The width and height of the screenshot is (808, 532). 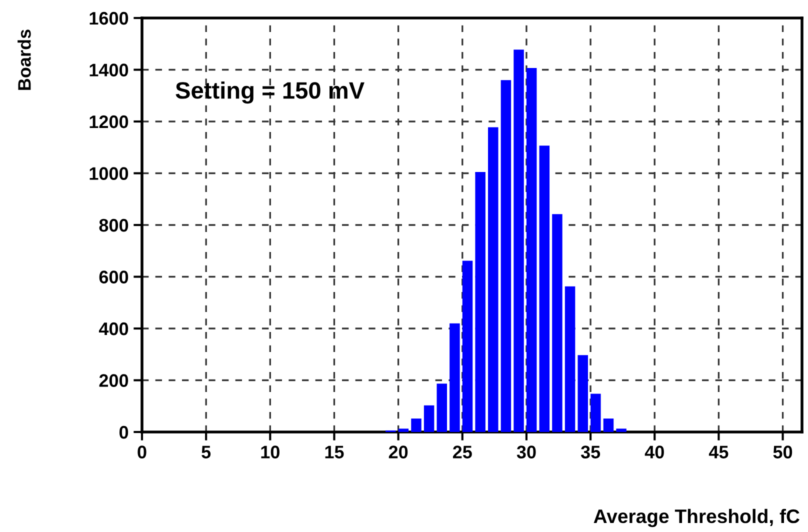 I want to click on x-tick-label: 25, so click(x=462, y=452).